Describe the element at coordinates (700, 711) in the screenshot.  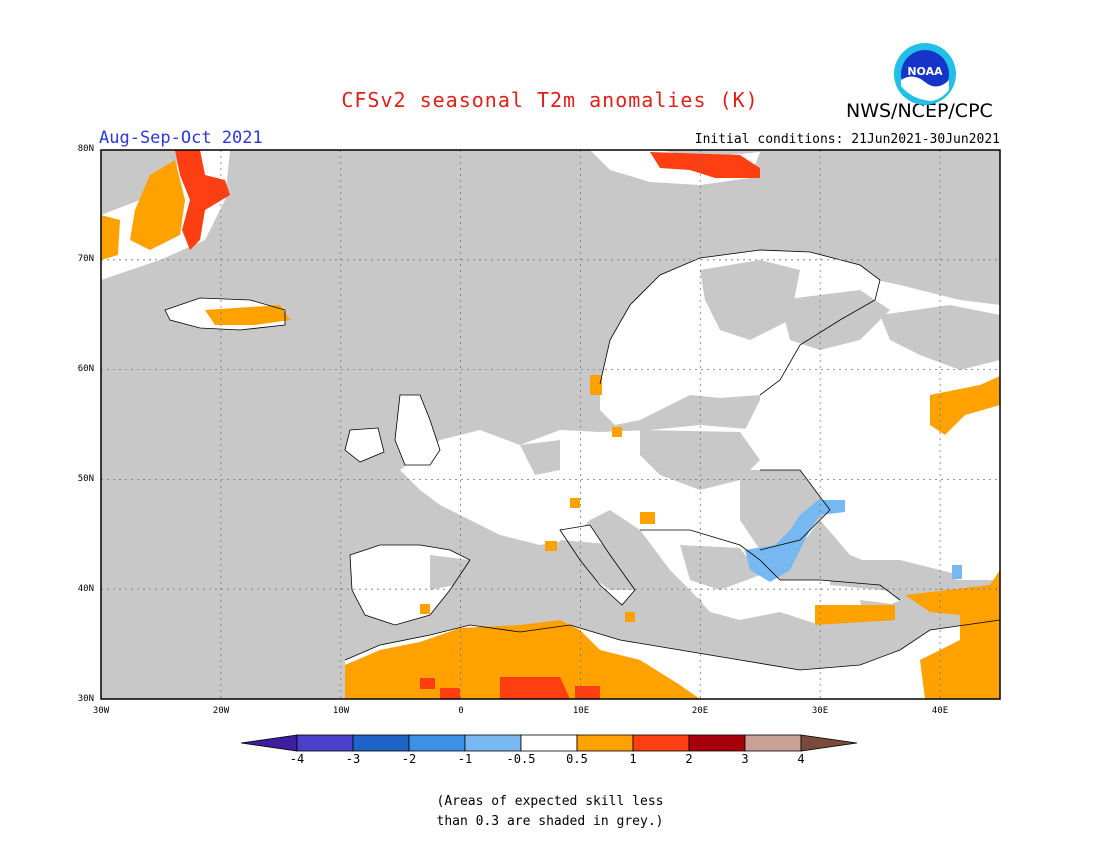
I see `lon-label-20e: 20E` at that location.